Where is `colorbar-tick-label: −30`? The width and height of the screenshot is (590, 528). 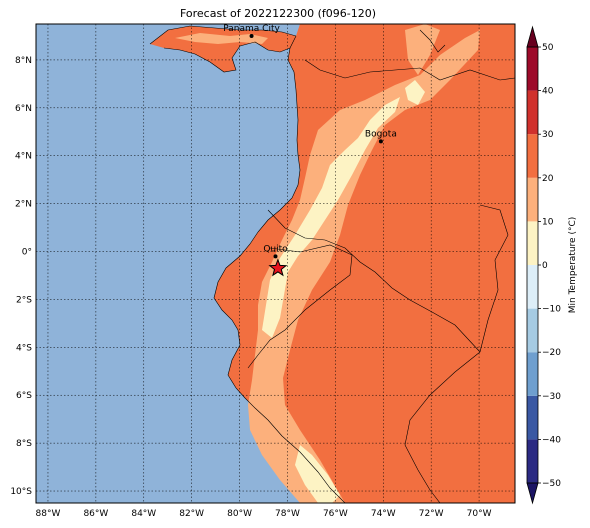 colorbar-tick-label: −30 is located at coordinates (551, 397).